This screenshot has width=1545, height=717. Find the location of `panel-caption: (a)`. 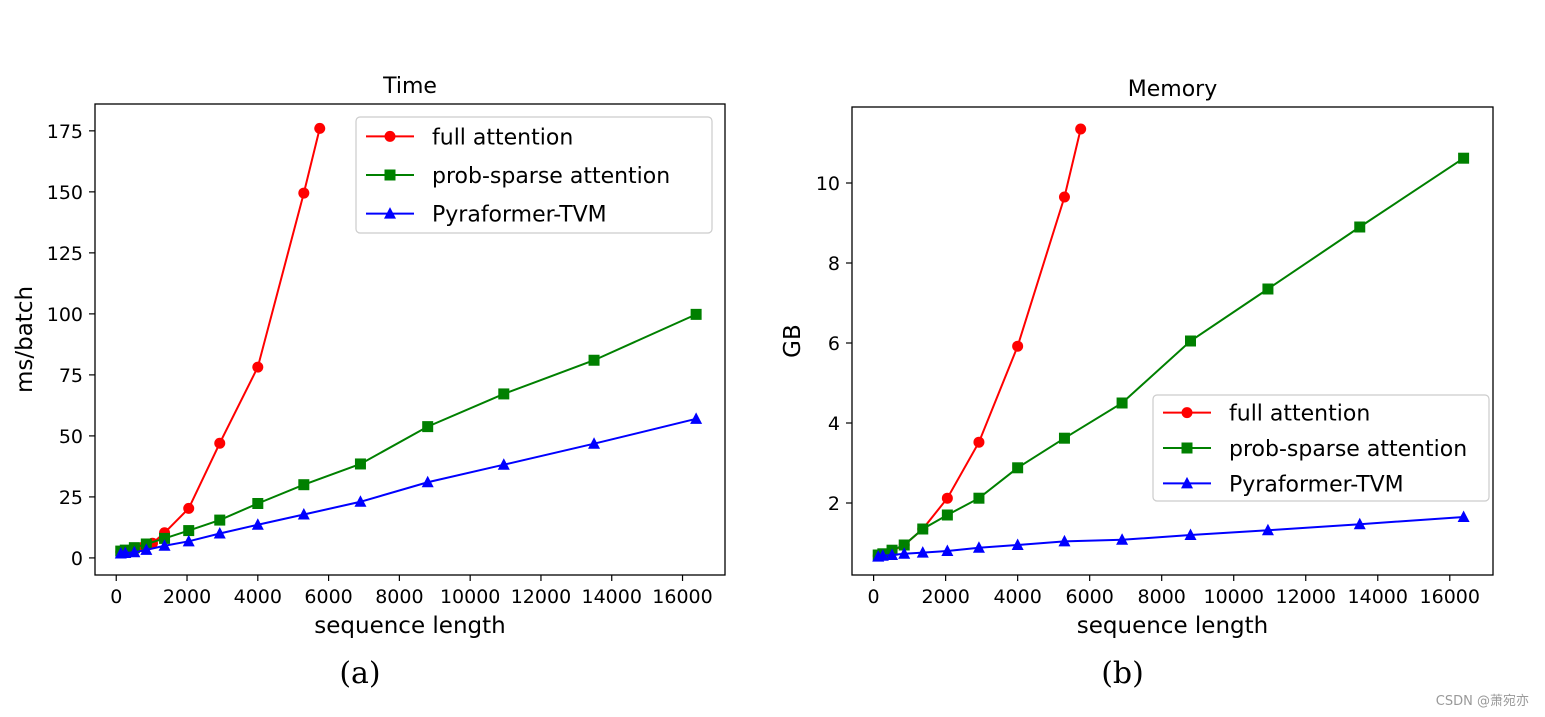

panel-caption: (a) is located at coordinates (359, 673).